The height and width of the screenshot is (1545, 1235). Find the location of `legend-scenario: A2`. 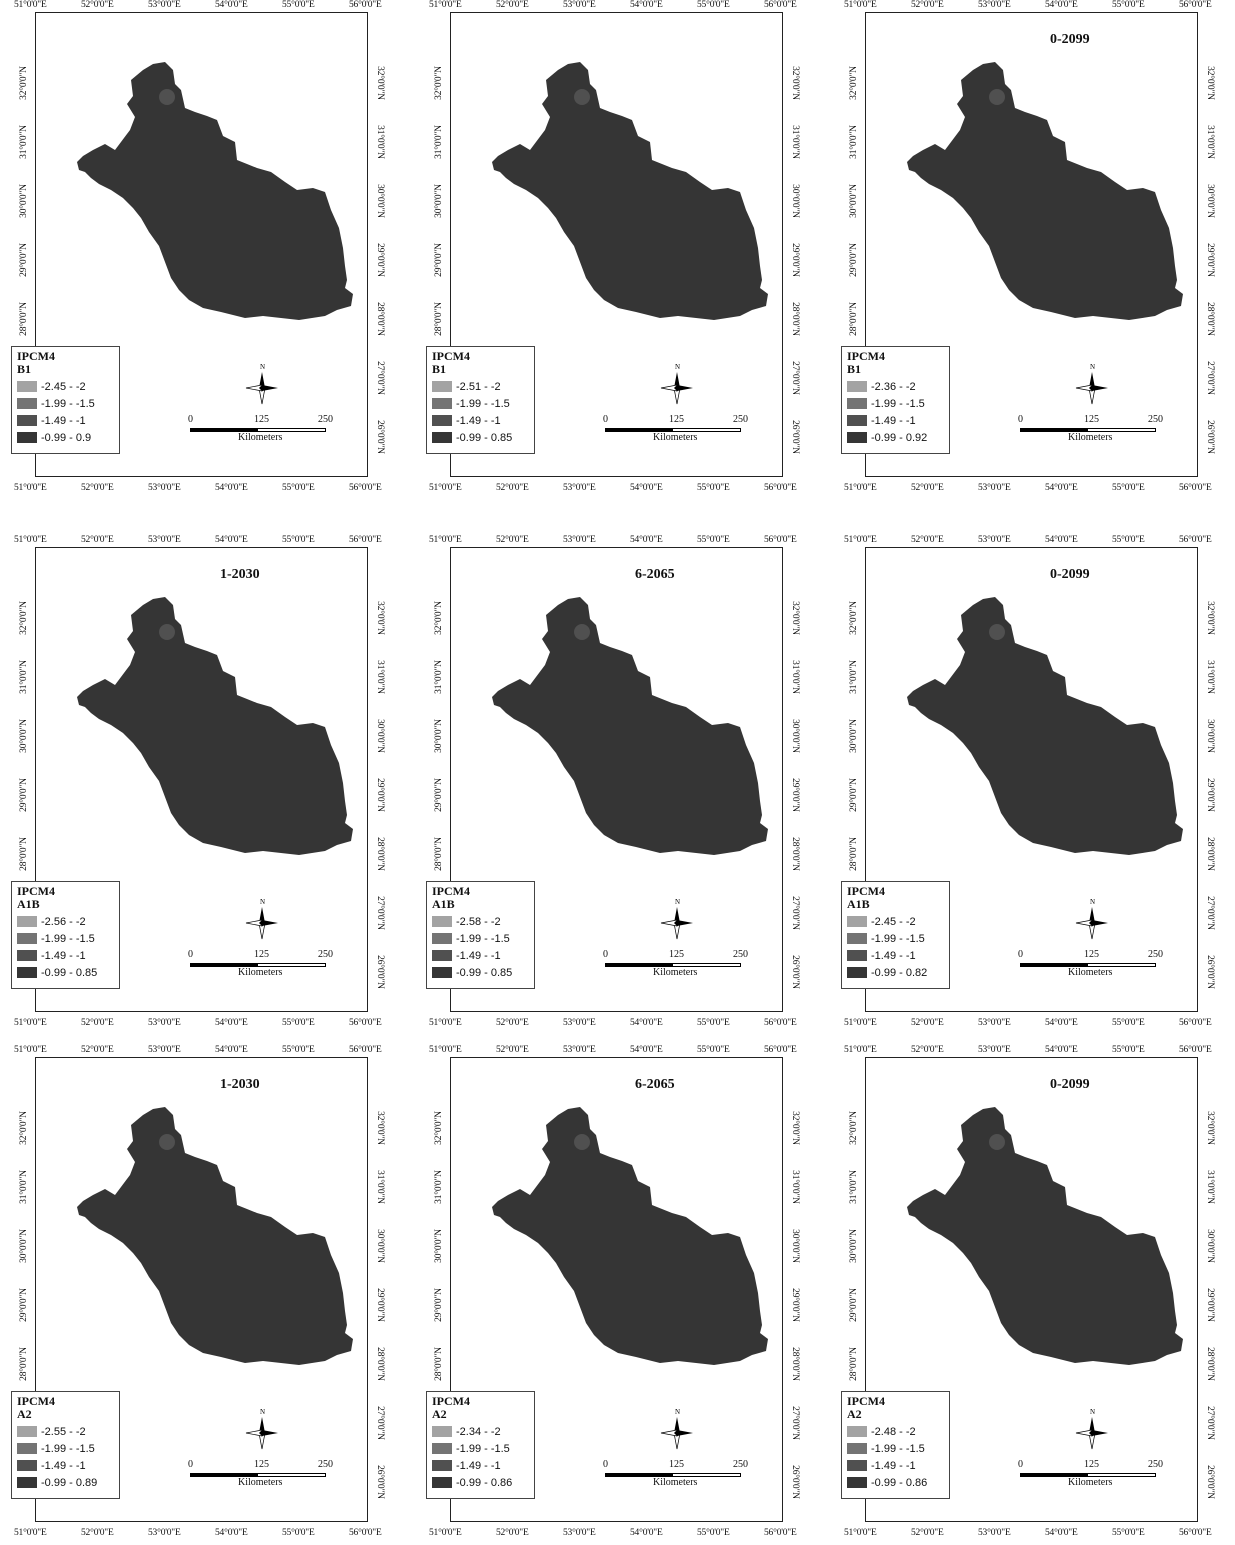

legend-scenario: A2 is located at coordinates (480, 1414).